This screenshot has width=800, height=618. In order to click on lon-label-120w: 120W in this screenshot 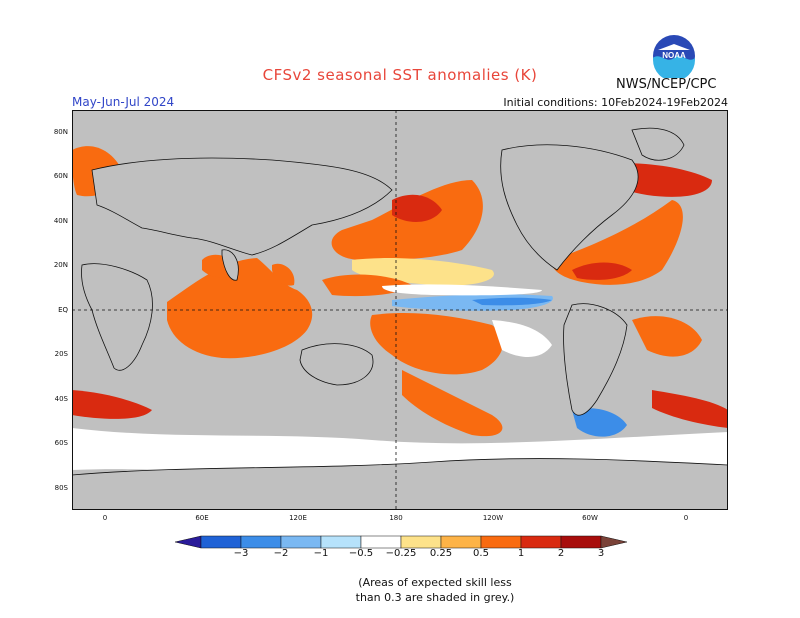, I will do `click(493, 518)`.